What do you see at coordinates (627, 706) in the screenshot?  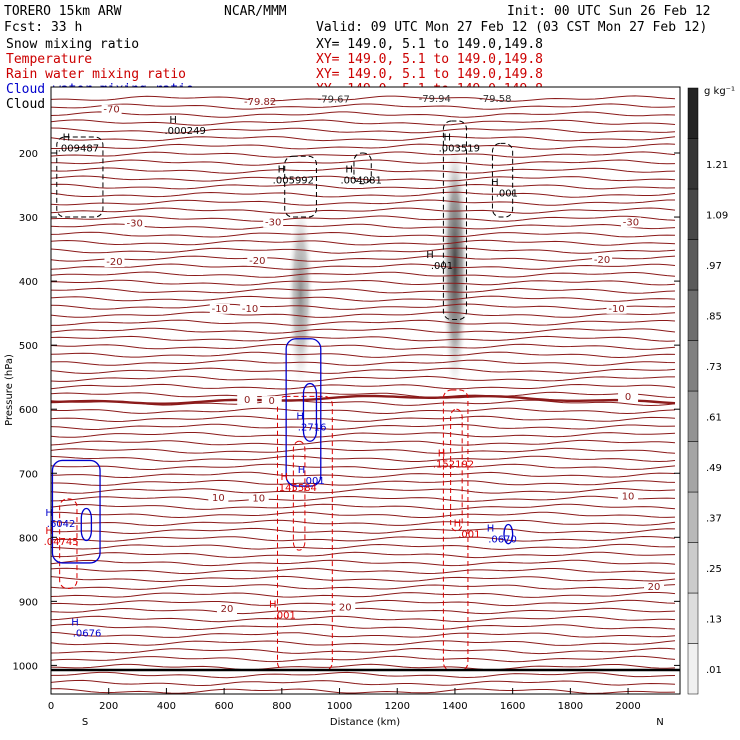 I see `x-tick-label: 2000` at bounding box center [627, 706].